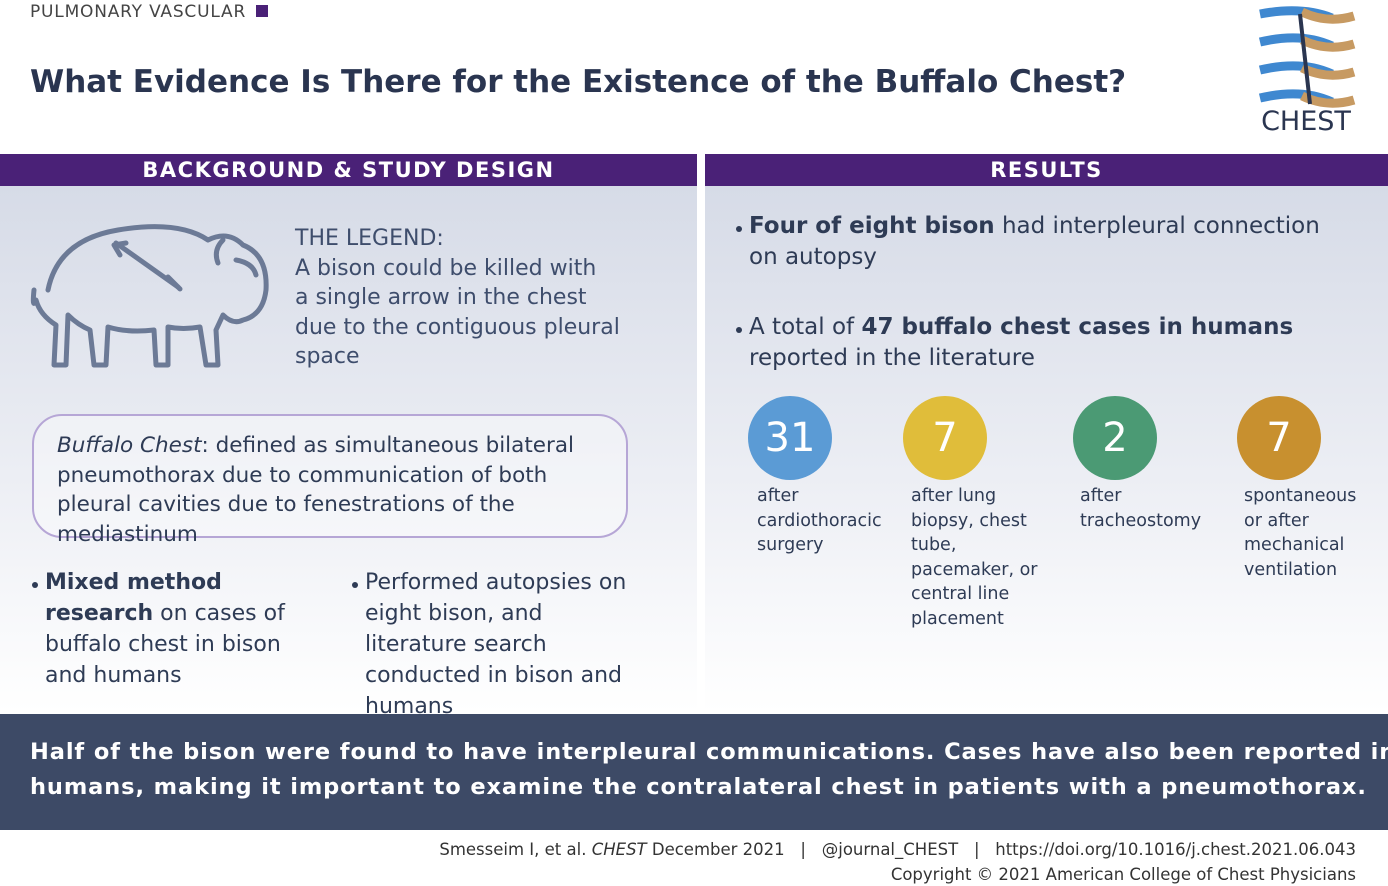 Image resolution: width=1388 pixels, height=886 pixels. I want to click on bullet-bold: 47 buffalo chest cases in humans, so click(1077, 327).